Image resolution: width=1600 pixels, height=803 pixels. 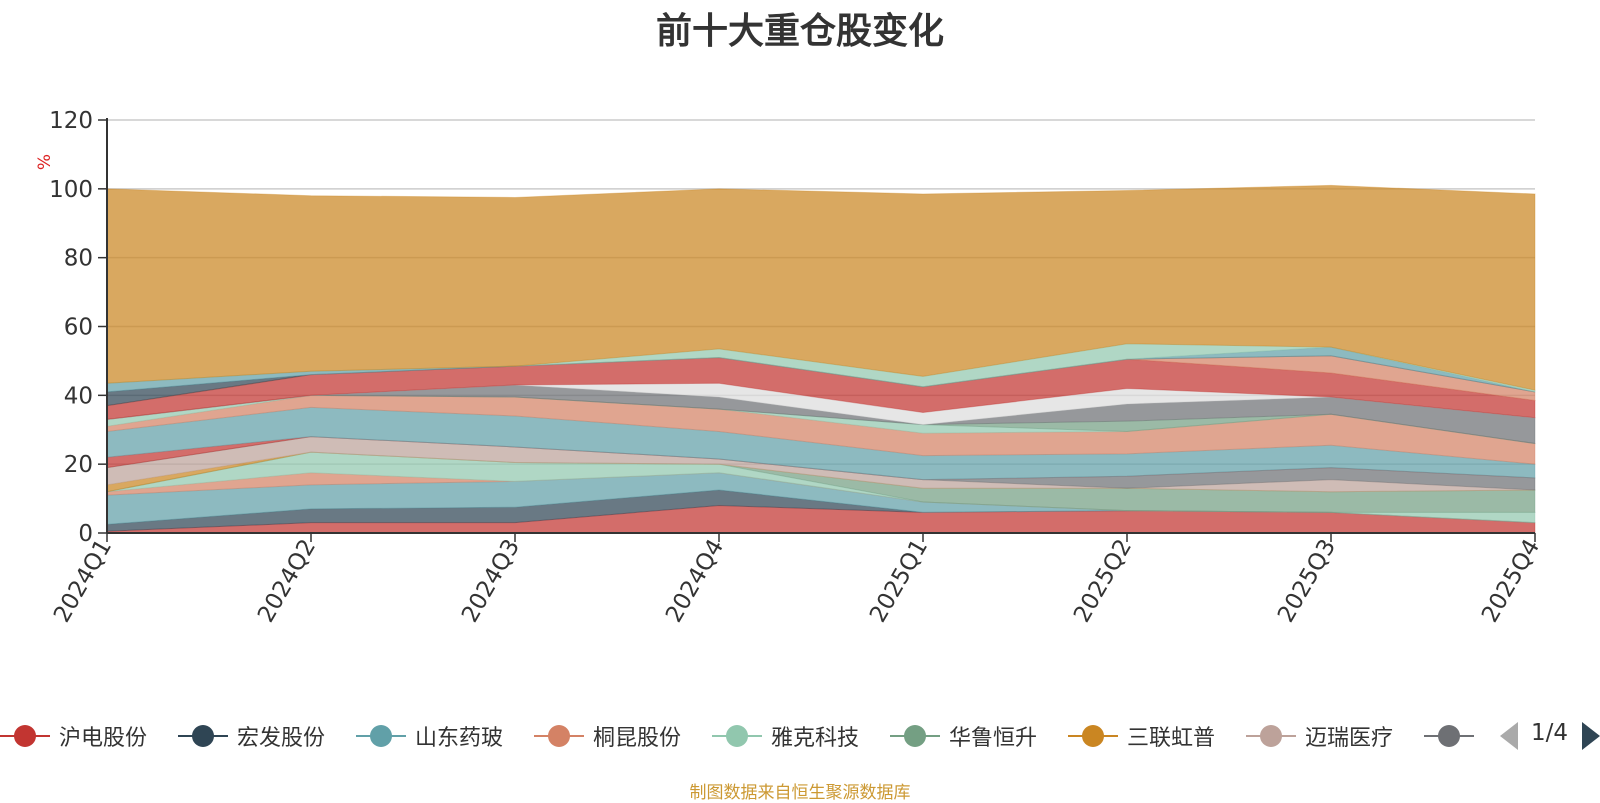 I want to click on y-axis-label: %, so click(x=45, y=162).